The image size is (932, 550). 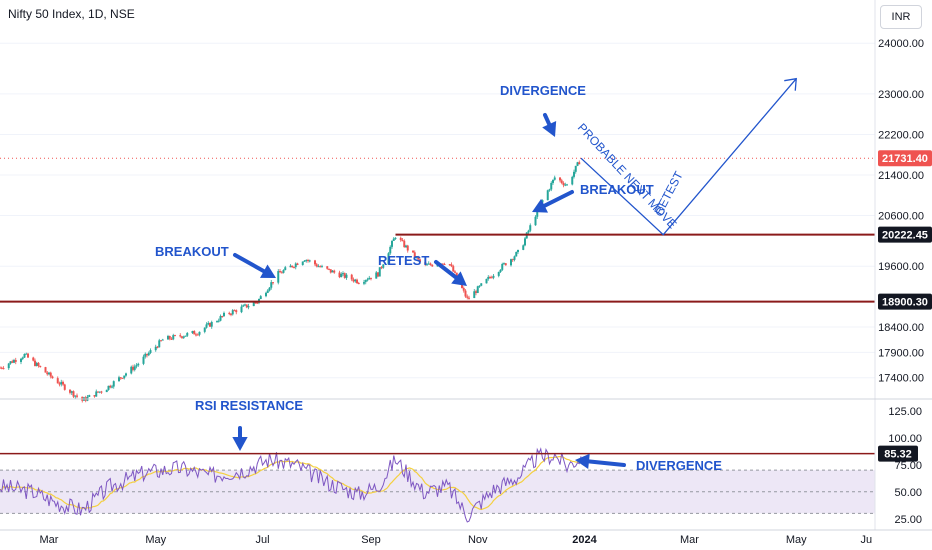 What do you see at coordinates (901, 95) in the screenshot?
I see `price-tick-label: 23000.00` at bounding box center [901, 95].